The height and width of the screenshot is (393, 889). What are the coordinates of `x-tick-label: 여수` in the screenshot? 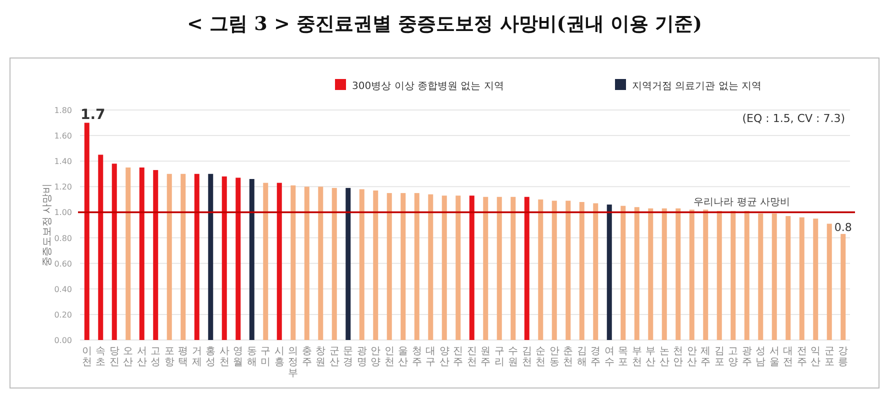 It's located at (609, 357).